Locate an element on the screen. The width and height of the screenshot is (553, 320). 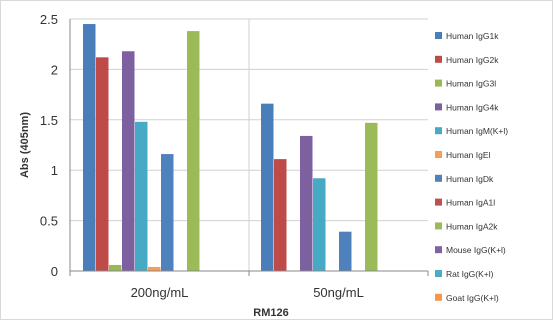
y-tick-label: 2 is located at coordinates (54, 69).